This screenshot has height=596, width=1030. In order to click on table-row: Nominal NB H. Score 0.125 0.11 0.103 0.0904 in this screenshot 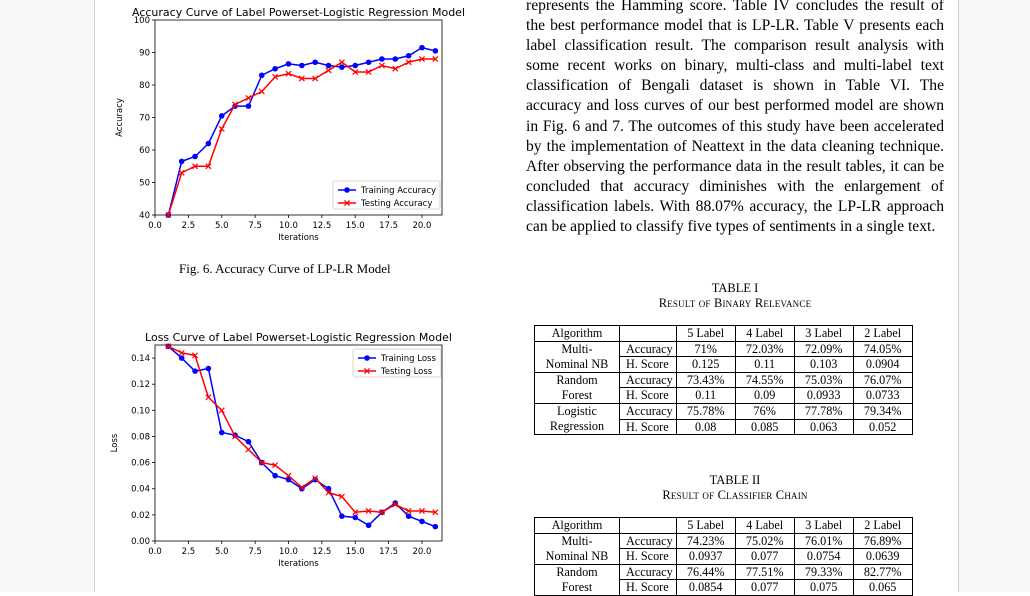, I will do `click(723, 364)`.